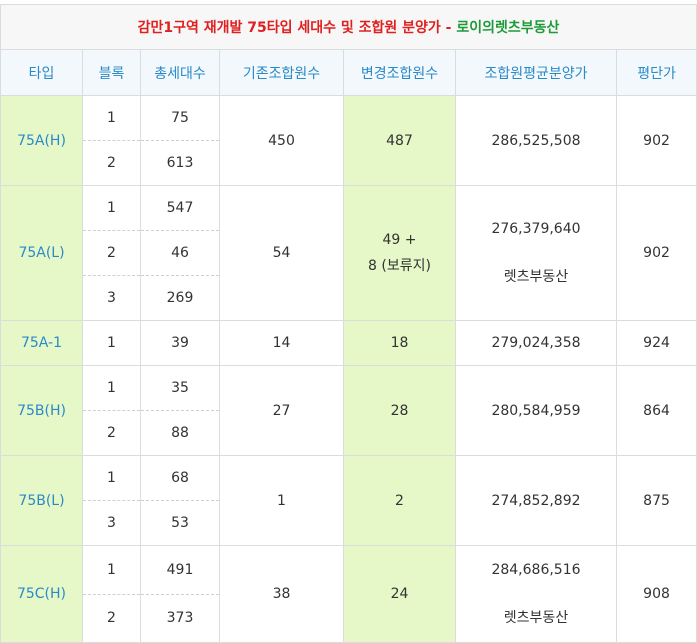 Image resolution: width=697 pixels, height=643 pixels. What do you see at coordinates (656, 72) in the screenshot?
I see `header-per-pyeong: 평단가` at bounding box center [656, 72].